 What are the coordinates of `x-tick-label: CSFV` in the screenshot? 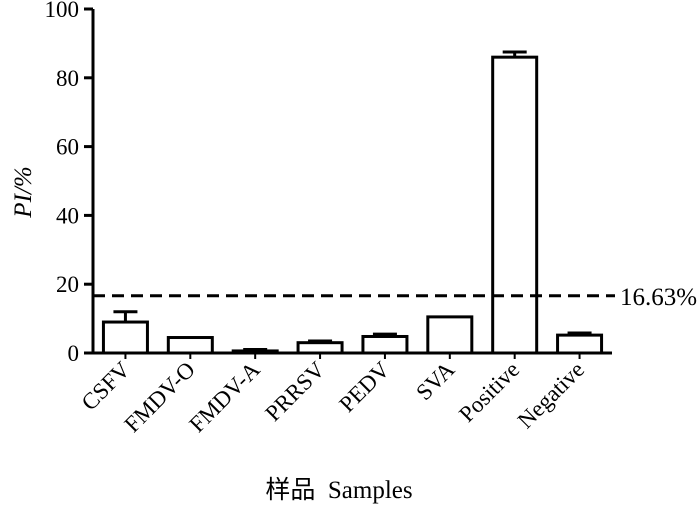 It's located at (106, 386).